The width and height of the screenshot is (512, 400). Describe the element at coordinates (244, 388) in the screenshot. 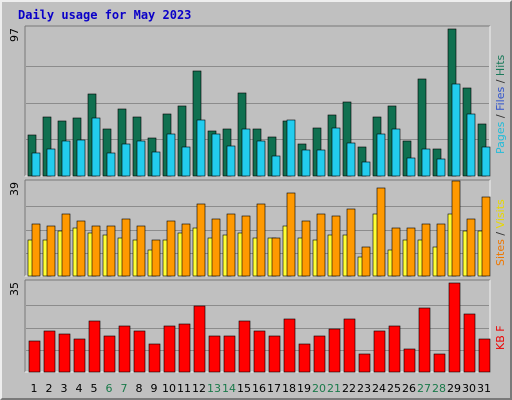

I see `x-tick-label-day-15: 15` at that location.